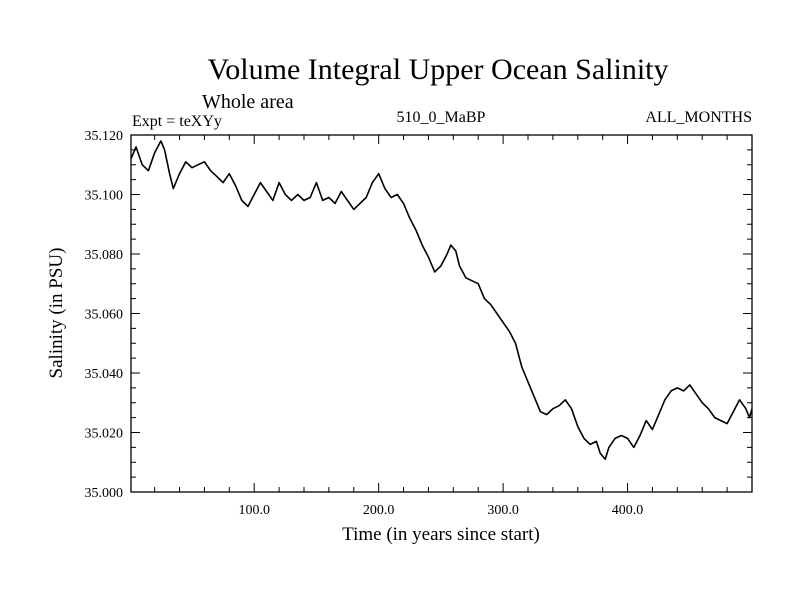 This screenshot has height=600, width=800. What do you see at coordinates (254, 510) in the screenshot?
I see `x-tick-label: 100.0` at bounding box center [254, 510].